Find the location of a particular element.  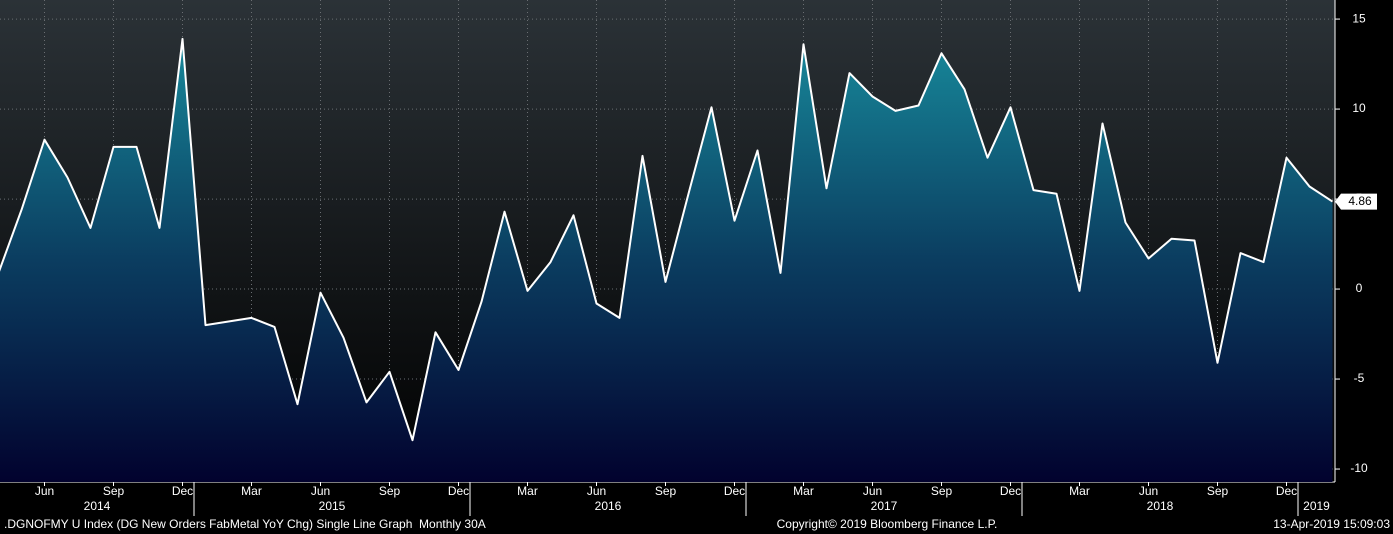

timestamp: 13-Apr-2019 15:09:03 is located at coordinates (1331, 524).